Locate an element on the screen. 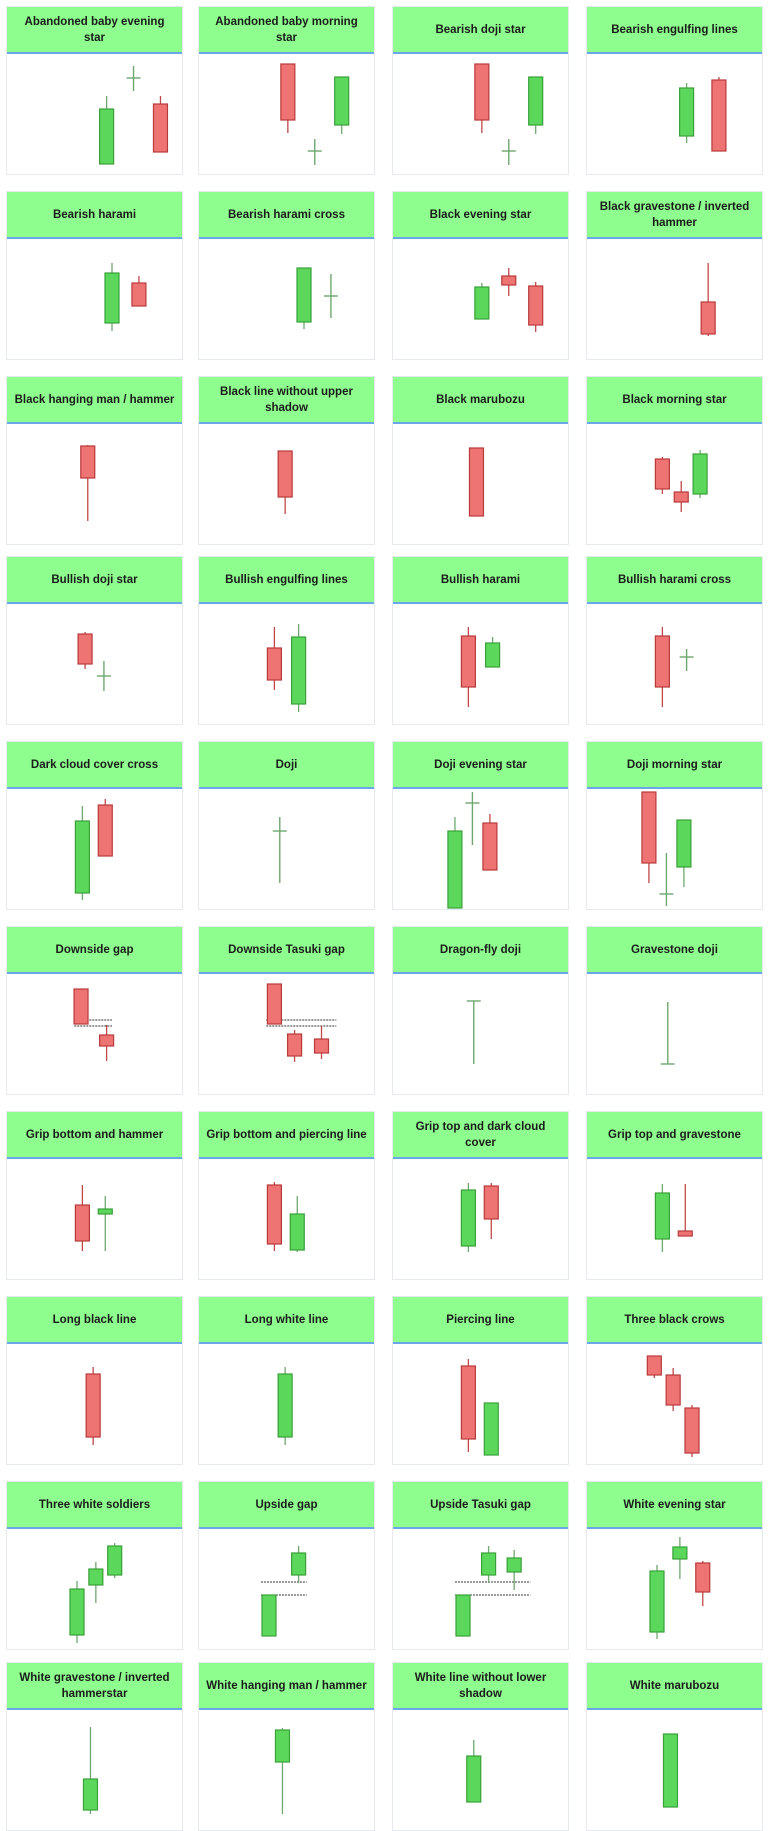 Image resolution: width=768 pixels, height=1831 pixels. card-header: Abandoned baby morning star is located at coordinates (286, 30).